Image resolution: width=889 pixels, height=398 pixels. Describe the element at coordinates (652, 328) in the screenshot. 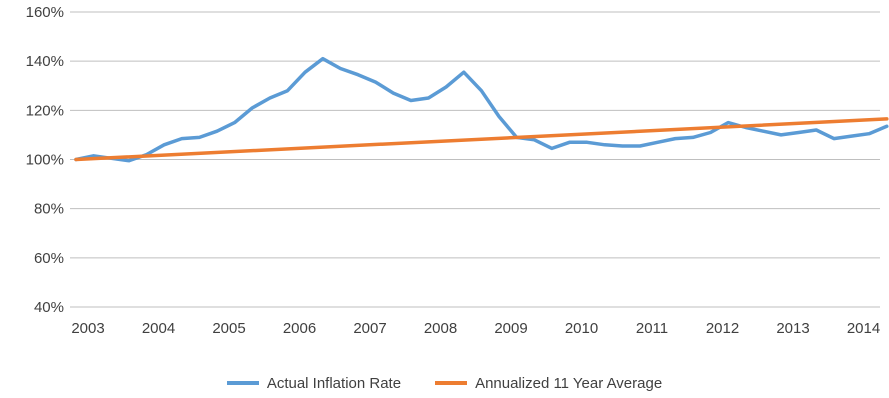

I see `x-tick-label: 2011` at that location.